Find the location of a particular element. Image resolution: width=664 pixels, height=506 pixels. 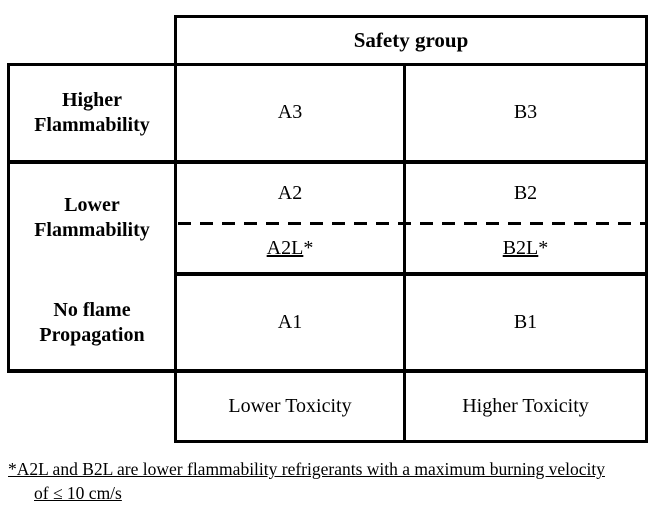

footnote-line2: of ≤ 10 cm/s is located at coordinates (78, 493).